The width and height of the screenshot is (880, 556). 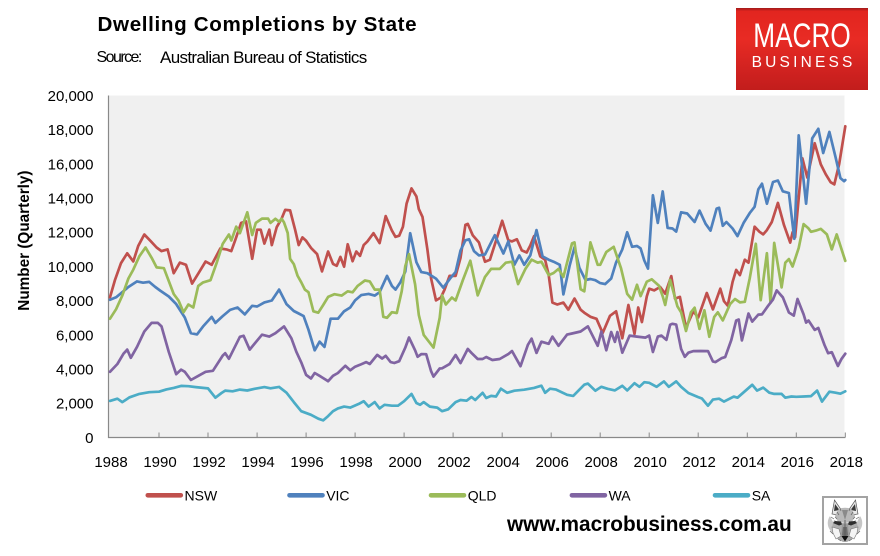 I want to click on svg-text: 1996, so click(x=306, y=462).